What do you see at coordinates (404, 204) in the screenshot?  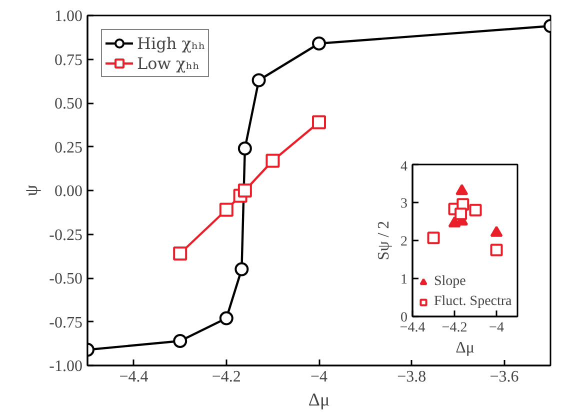 I see `y-tick-label: 3` at bounding box center [404, 204].